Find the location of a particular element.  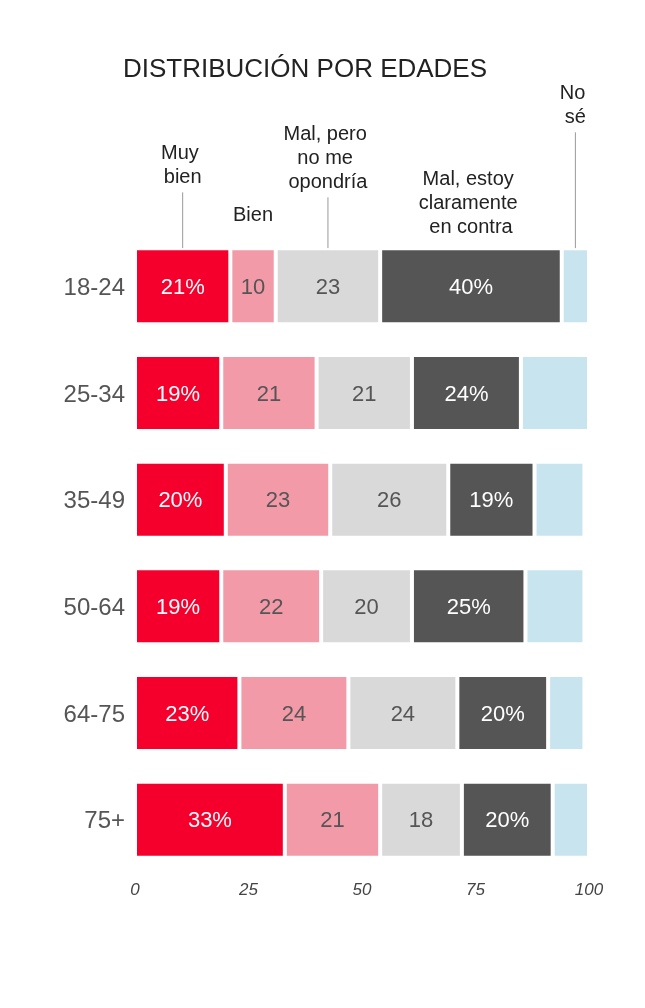

data-label: 26 is located at coordinates (389, 500).